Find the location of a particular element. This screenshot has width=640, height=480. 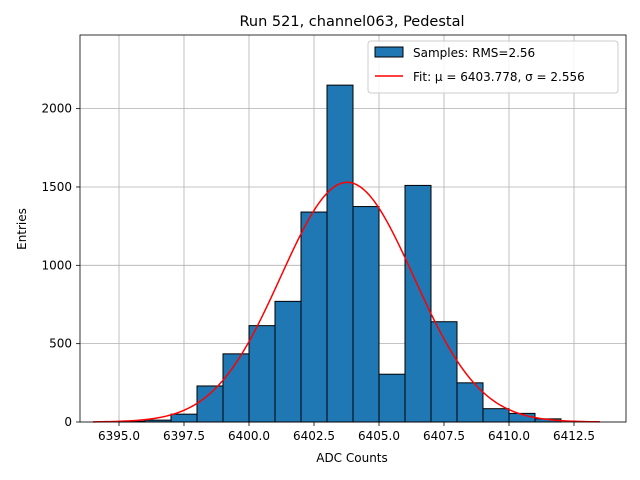

x-tick-label: 6395.0 is located at coordinates (119, 436).